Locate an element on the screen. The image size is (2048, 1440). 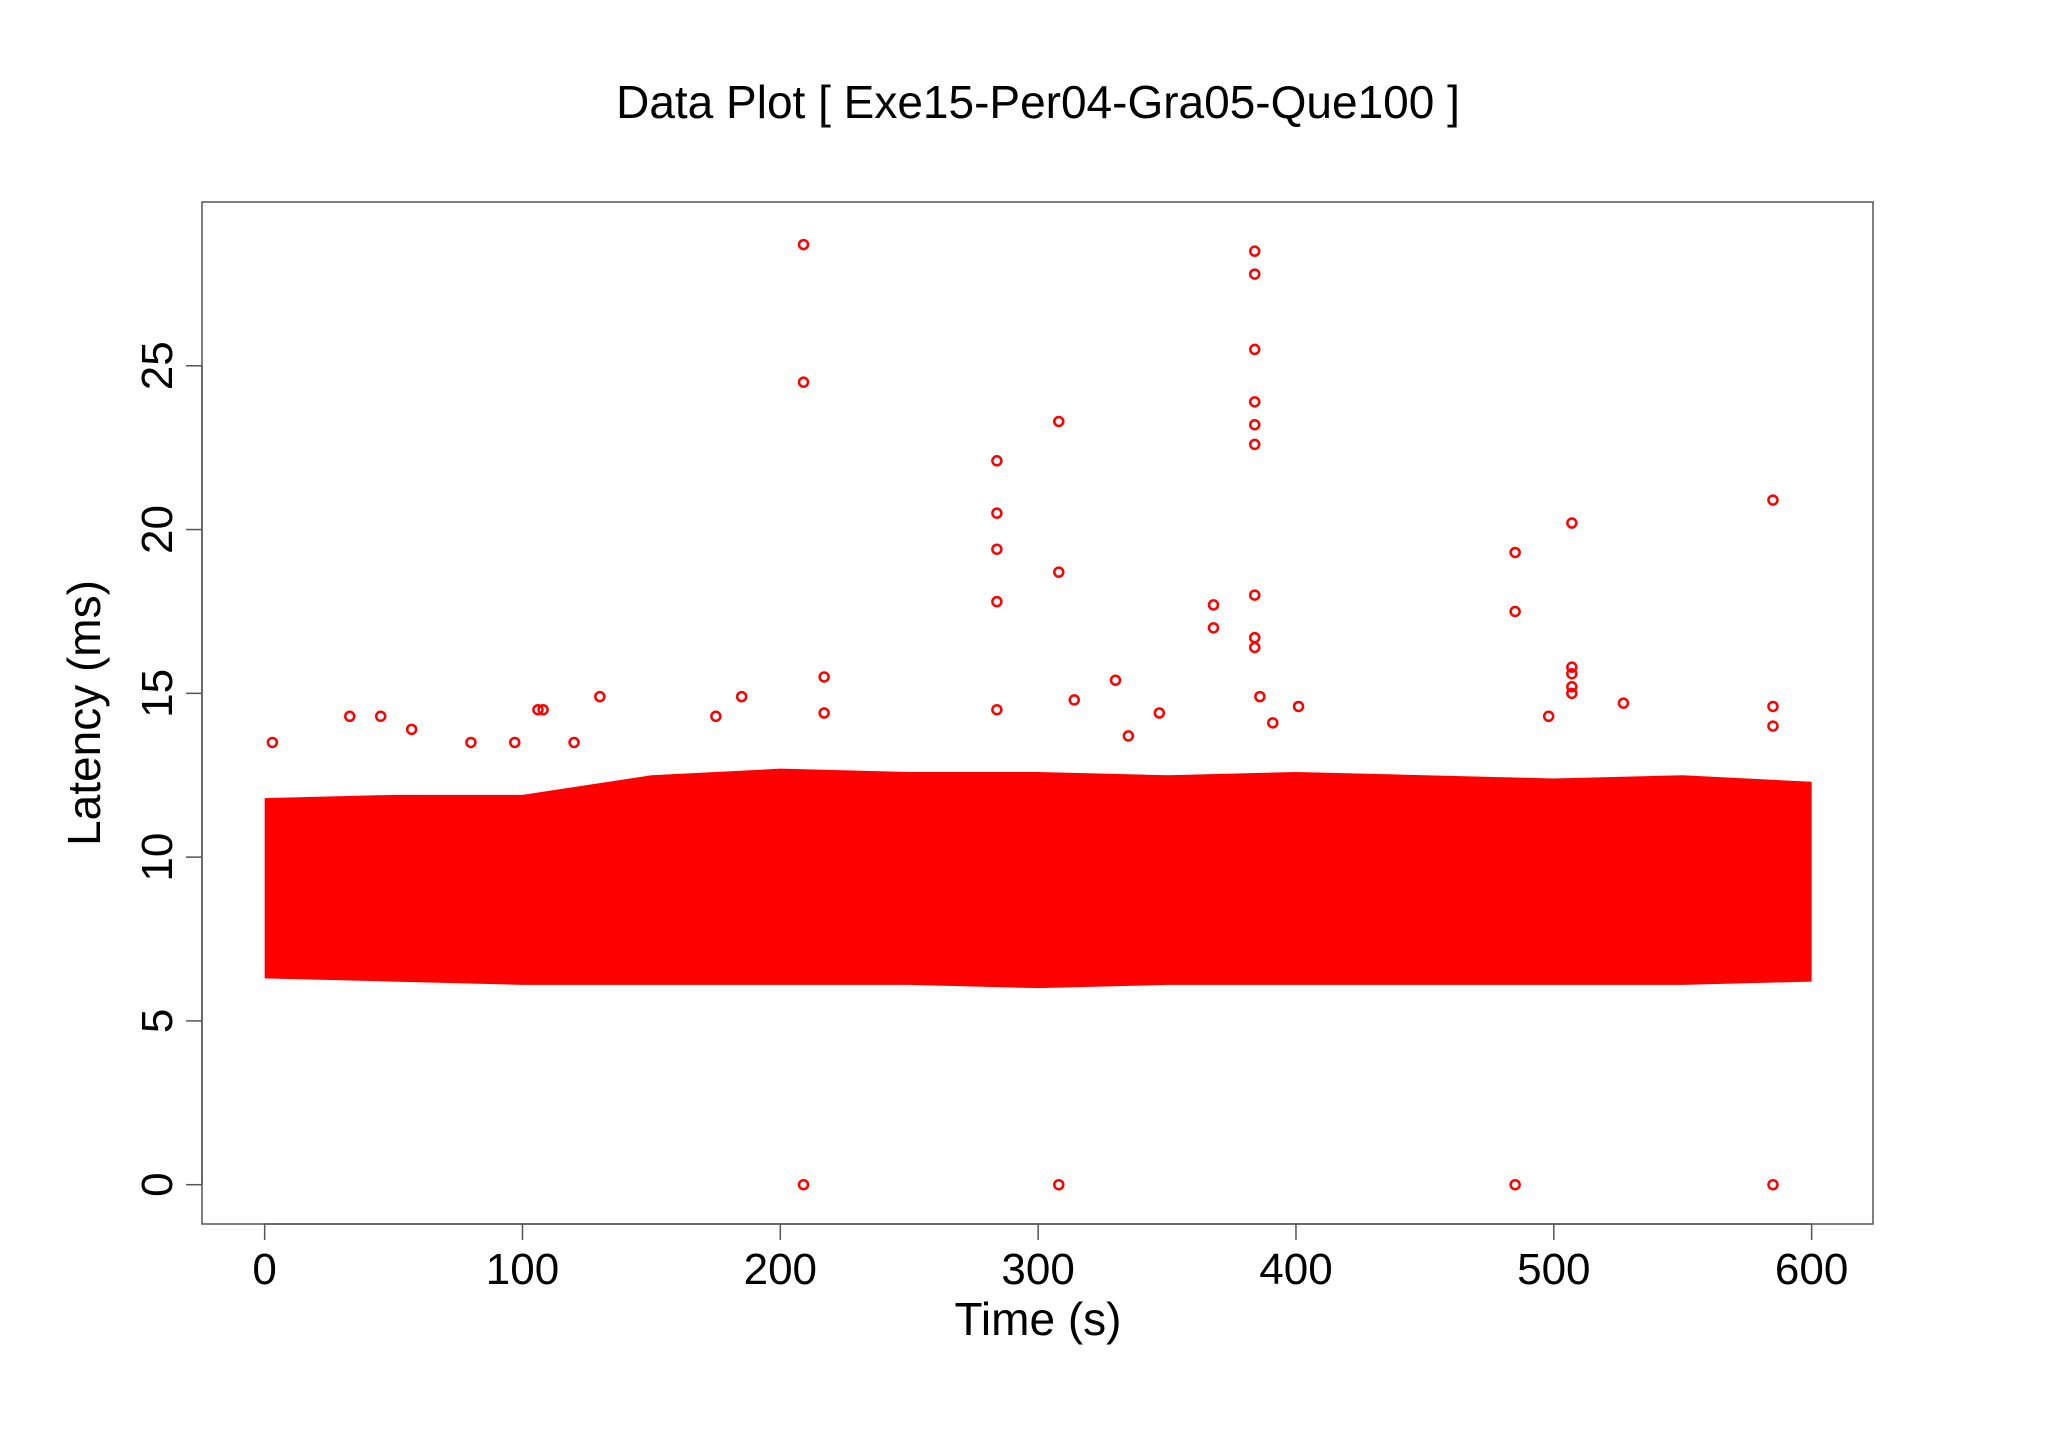
chart-title: Data Plot [ Exe15-Per04-Gra05-Que100 ] is located at coordinates (1038, 102).